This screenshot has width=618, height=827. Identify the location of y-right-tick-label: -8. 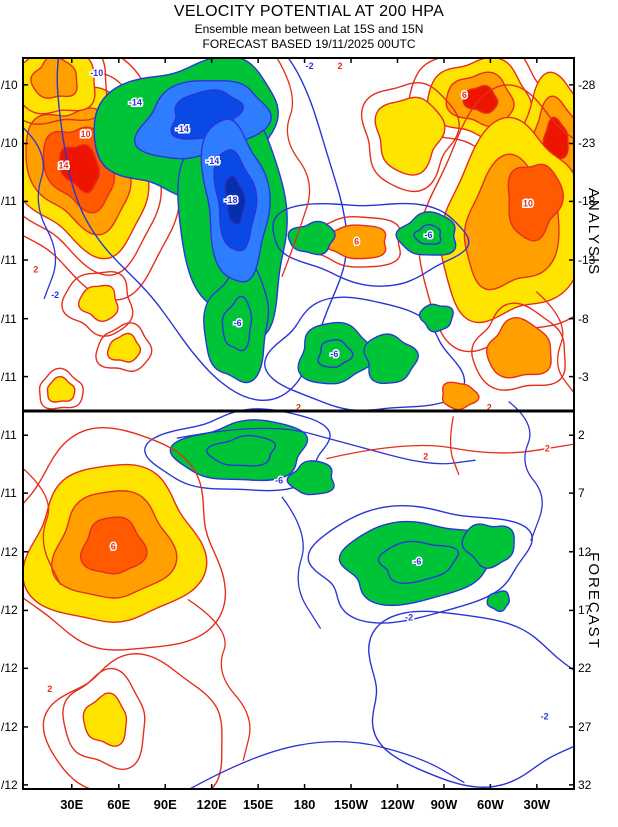
(583, 318).